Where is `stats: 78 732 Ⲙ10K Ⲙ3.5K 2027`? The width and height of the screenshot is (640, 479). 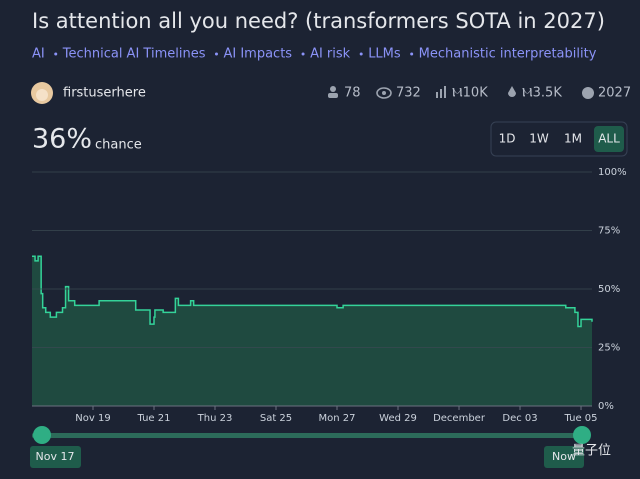 stats: 78 732 Ⲙ10K Ⲙ3.5K 2027 is located at coordinates (487, 93).